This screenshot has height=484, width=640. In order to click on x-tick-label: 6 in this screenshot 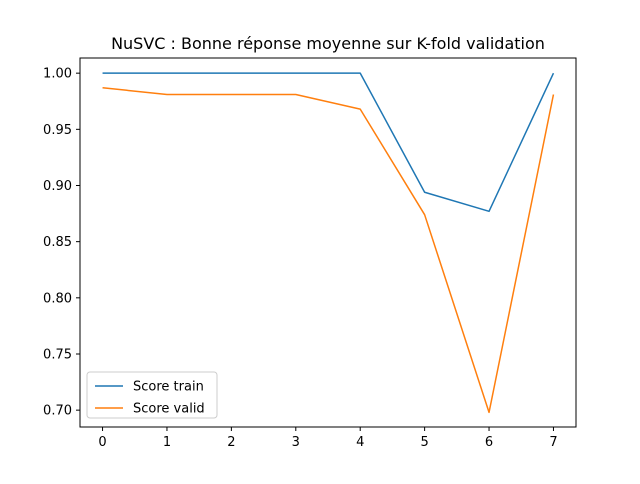, I will do `click(489, 442)`.